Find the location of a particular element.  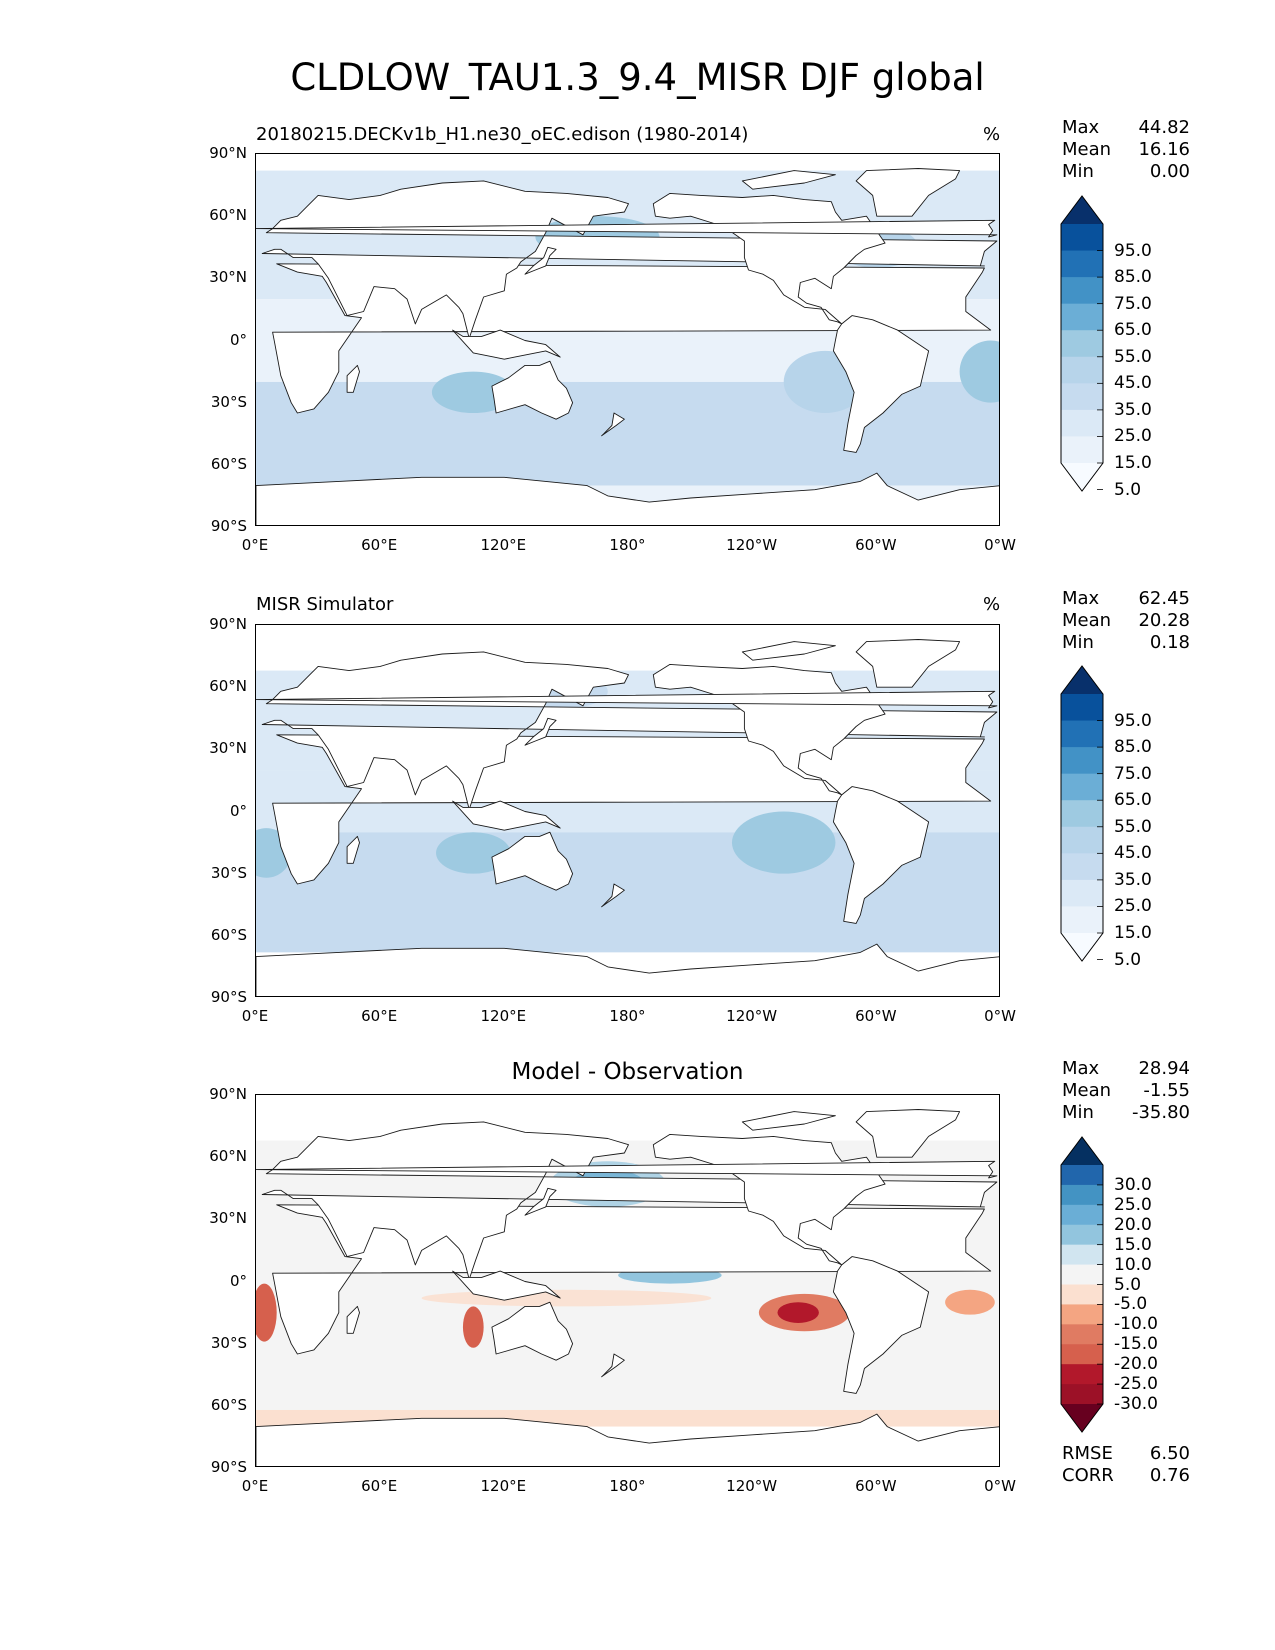

field-cloud-se-atlantic is located at coordinates (979, 371).